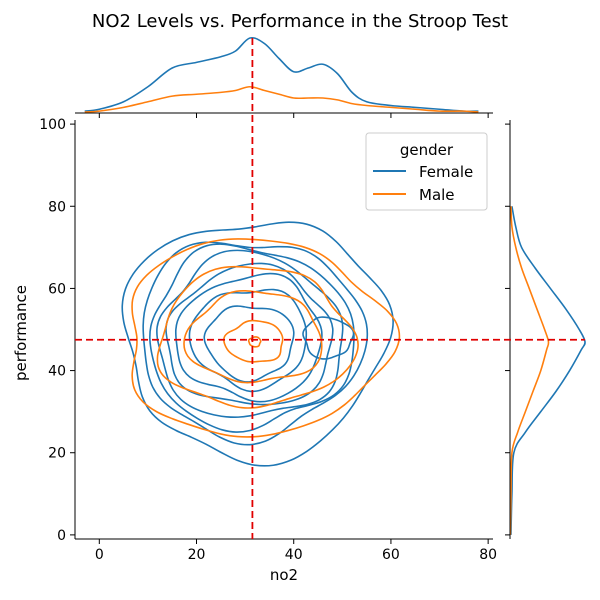  What do you see at coordinates (446, 172) in the screenshot?
I see `legend-label-female: Female` at bounding box center [446, 172].